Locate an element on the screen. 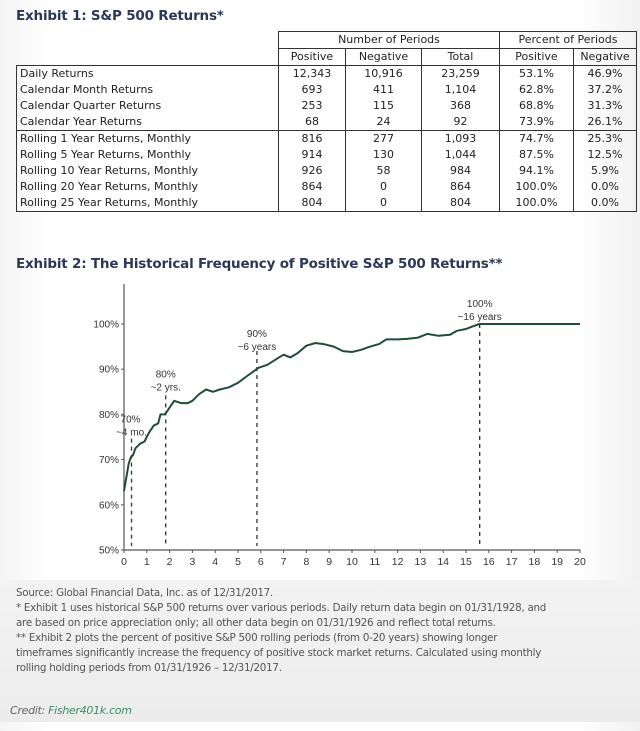 The height and width of the screenshot is (731, 640). x-tick-label: 1 is located at coordinates (147, 562).